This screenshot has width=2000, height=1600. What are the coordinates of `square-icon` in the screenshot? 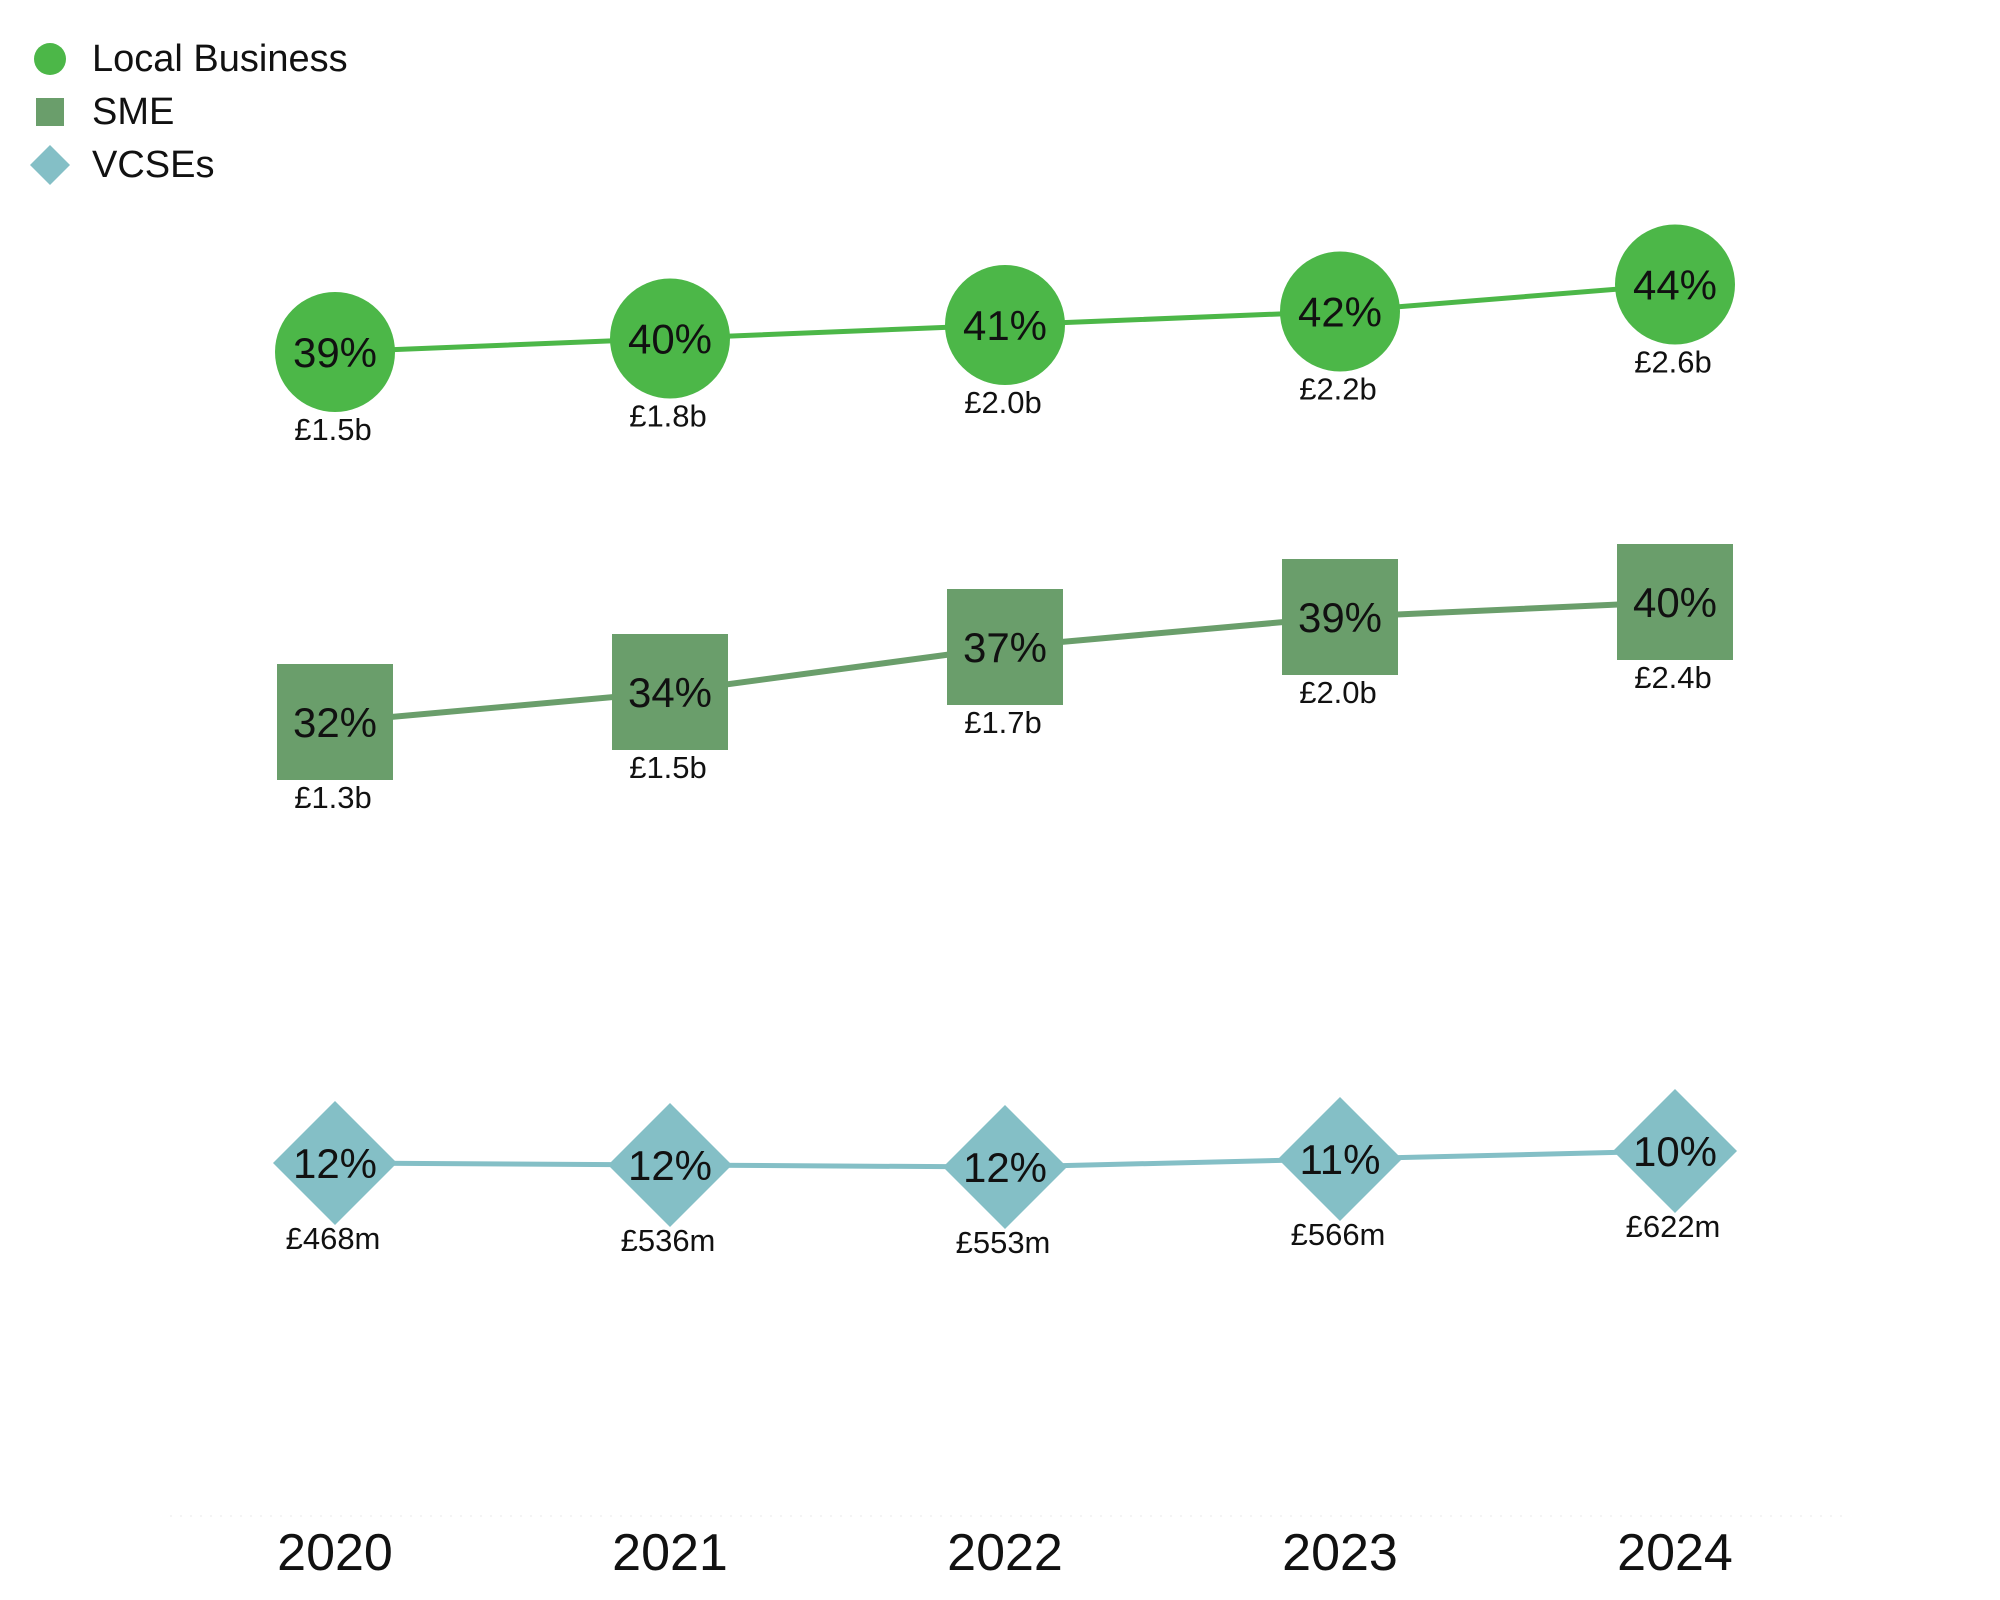 It's located at (50, 111).